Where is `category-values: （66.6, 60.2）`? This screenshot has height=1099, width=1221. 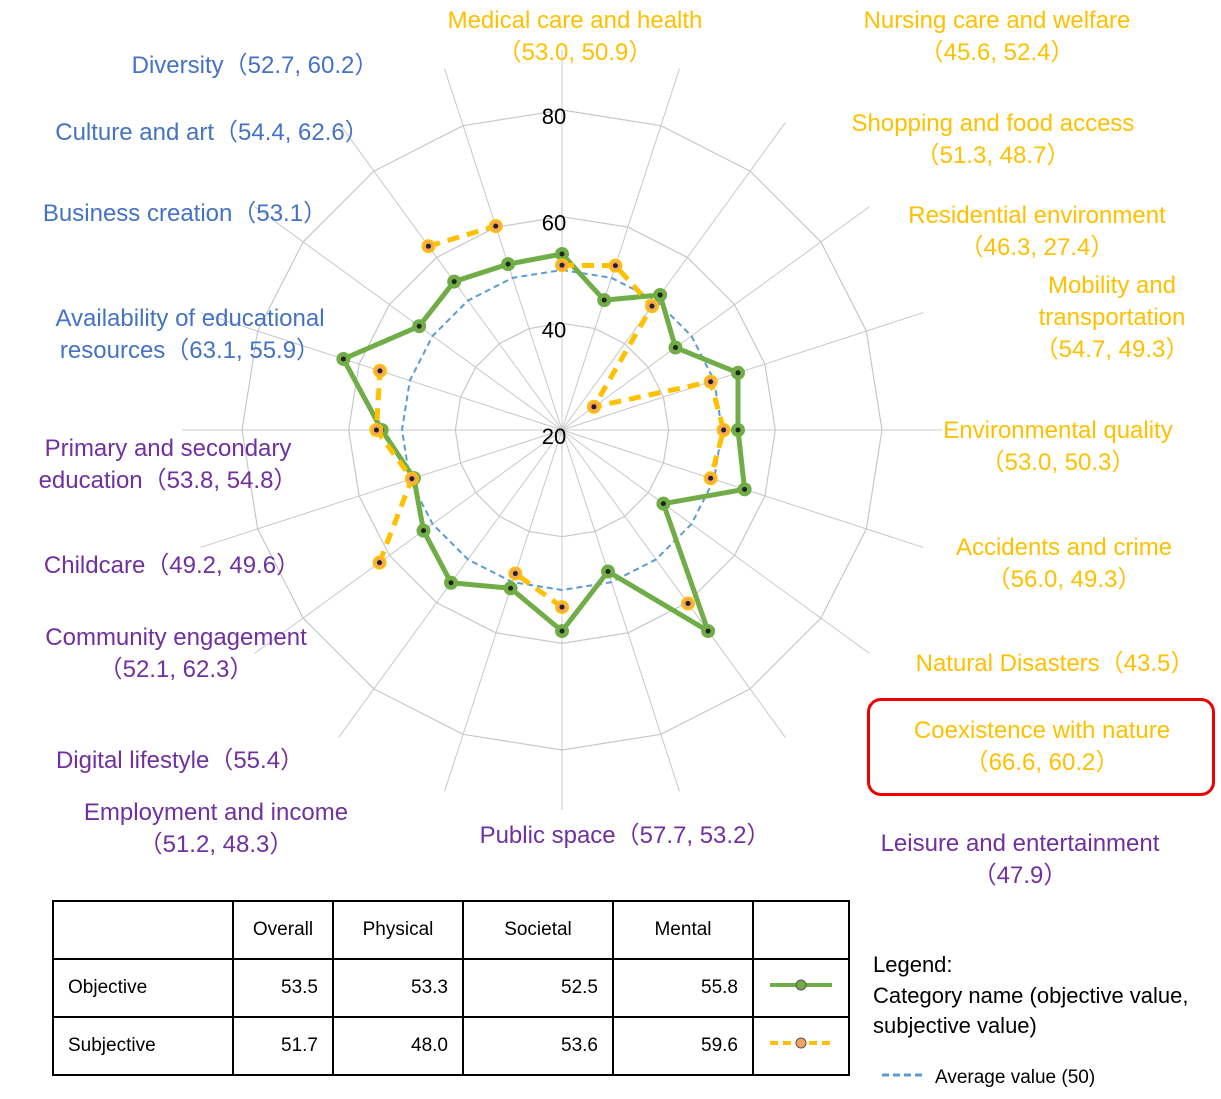 category-values: （66.6, 60.2） is located at coordinates (1042, 762).